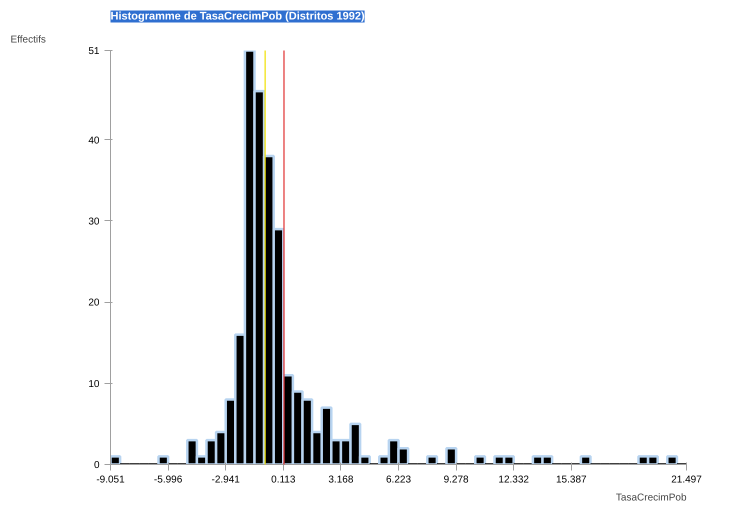 The width and height of the screenshot is (752, 508). I want to click on x-tick-label: 21.497, so click(686, 480).